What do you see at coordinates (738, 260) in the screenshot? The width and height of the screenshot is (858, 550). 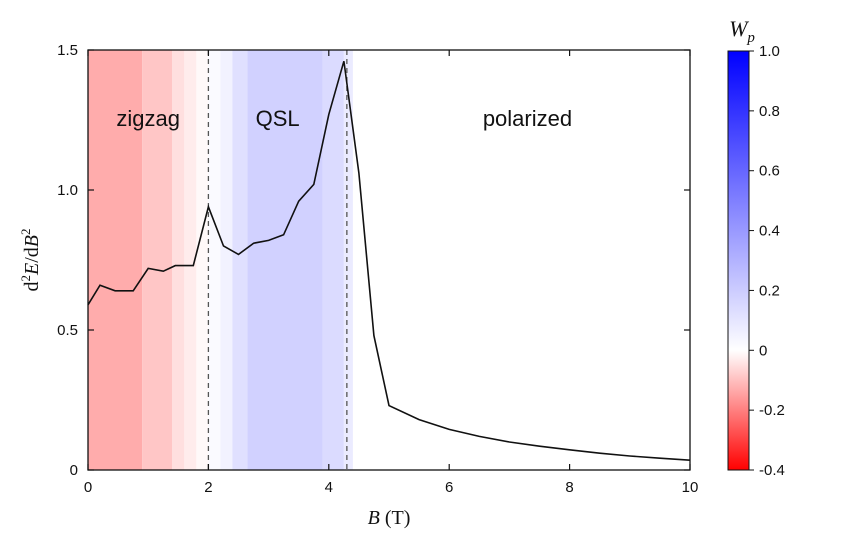 I see `colorbar` at bounding box center [738, 260].